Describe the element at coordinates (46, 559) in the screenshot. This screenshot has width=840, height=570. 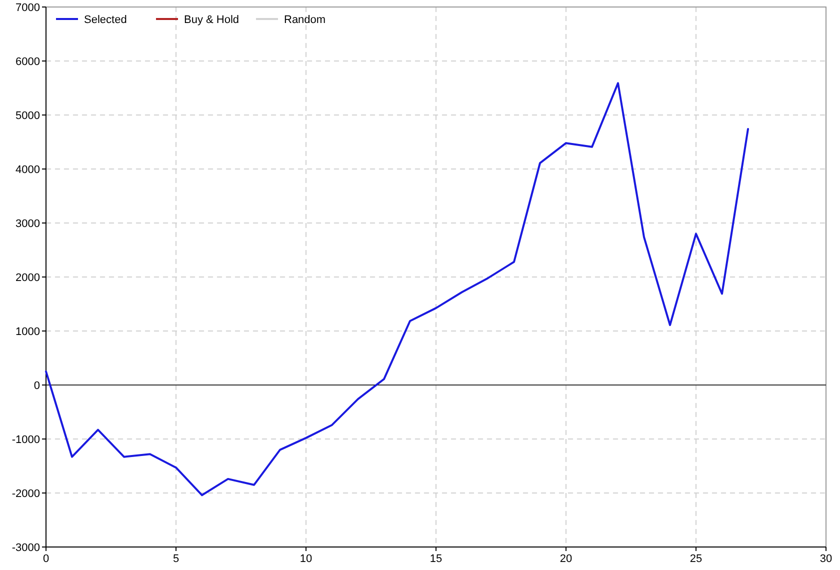
I see `x-tick-label: 0` at that location.